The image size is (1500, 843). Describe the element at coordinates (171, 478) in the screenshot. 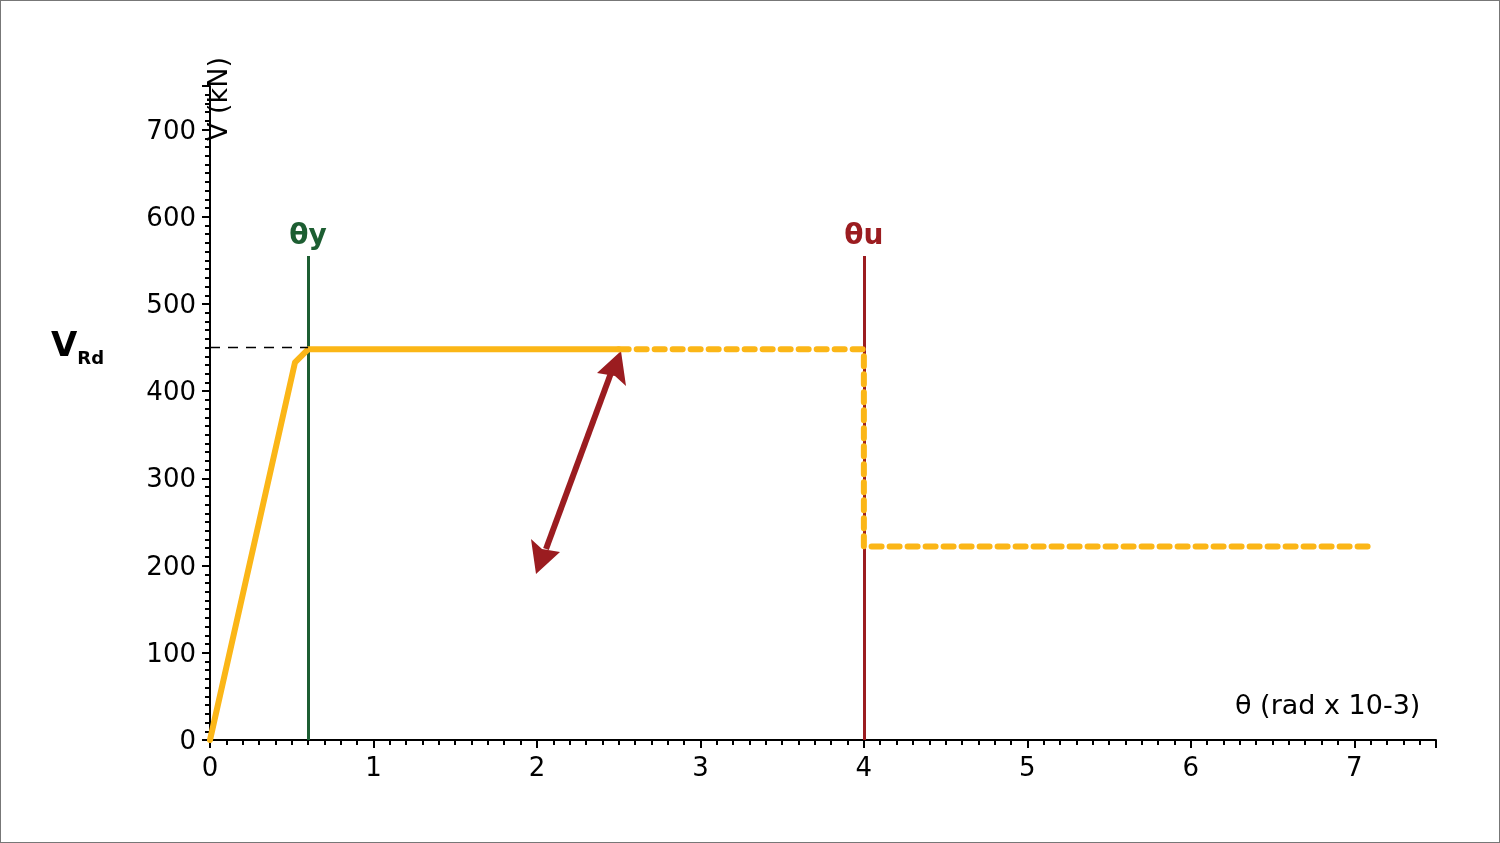

I see `y-tick-label: 300` at that location.